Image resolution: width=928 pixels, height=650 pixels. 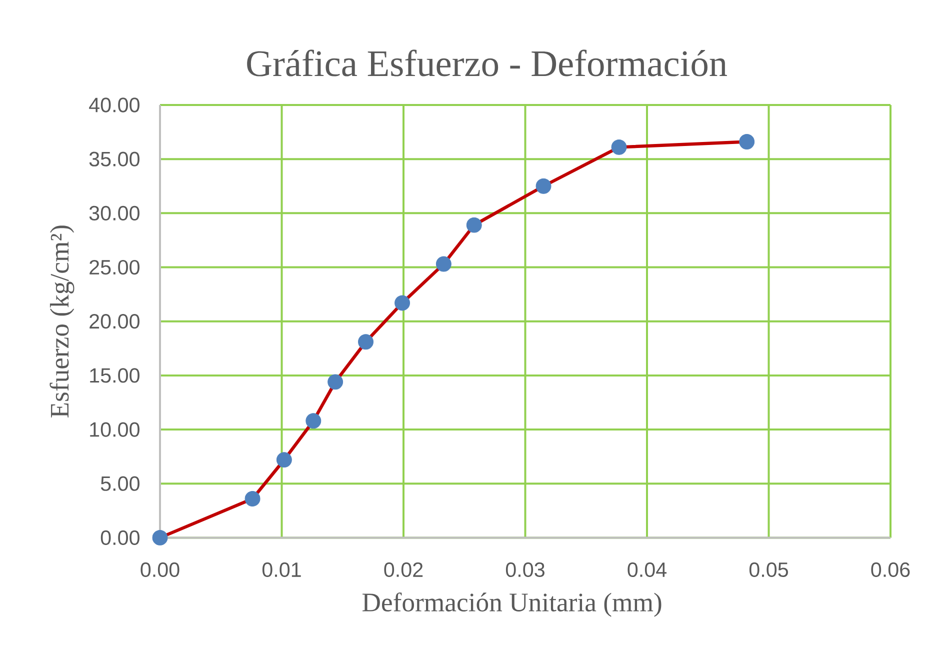 I want to click on x-tick-label: 0.03, so click(x=525, y=570).